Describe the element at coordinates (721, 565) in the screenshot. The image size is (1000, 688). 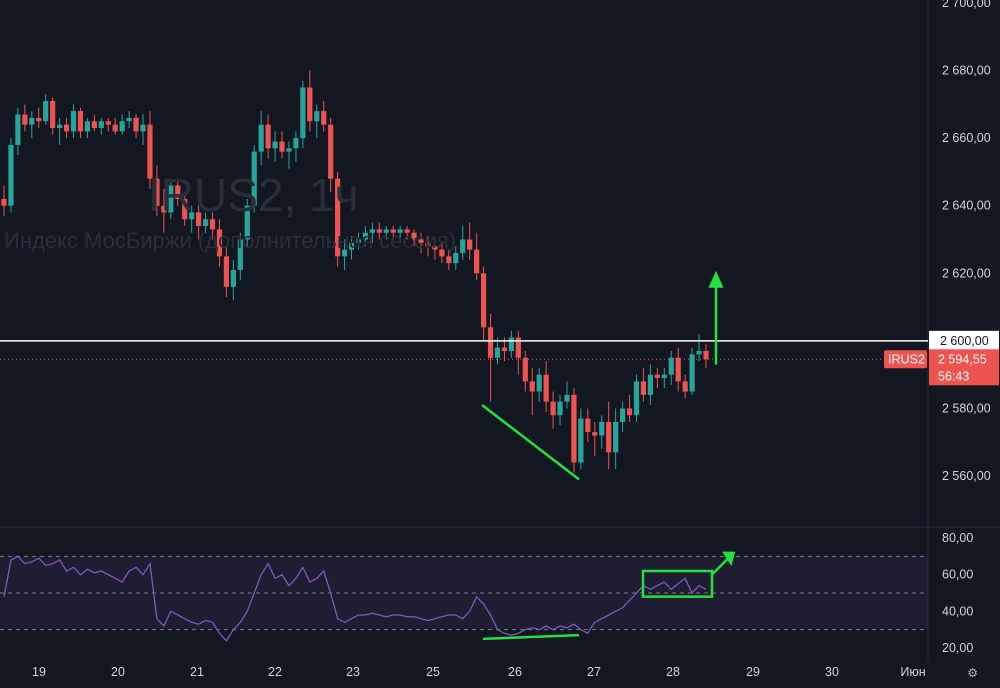
I see `rsi-arrow-green` at that location.